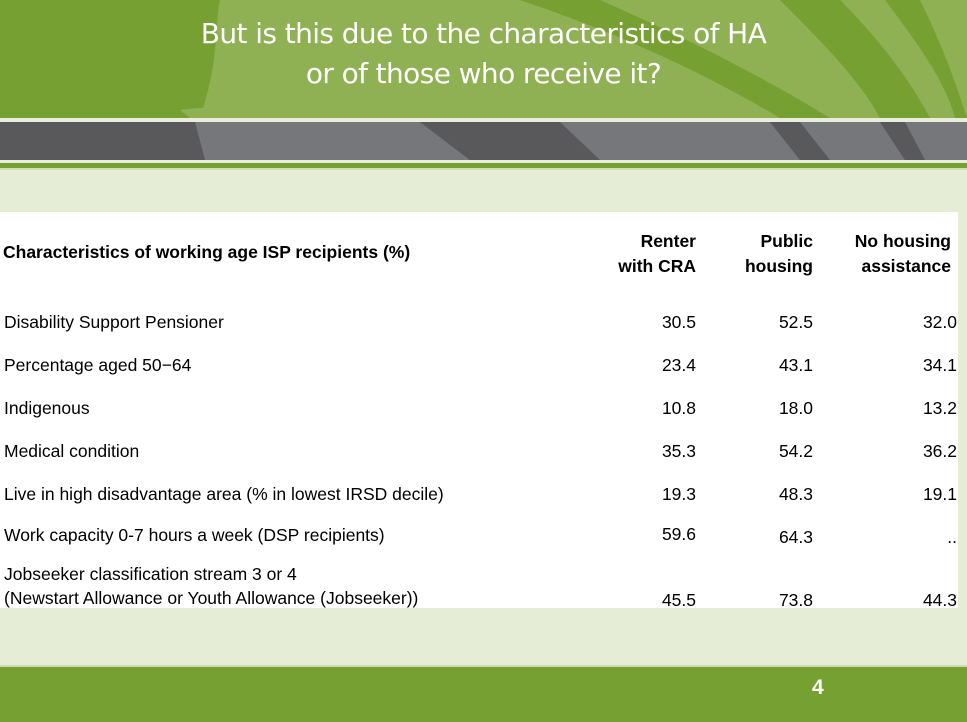  What do you see at coordinates (678, 600) in the screenshot?
I see `cell: 45.5` at bounding box center [678, 600].